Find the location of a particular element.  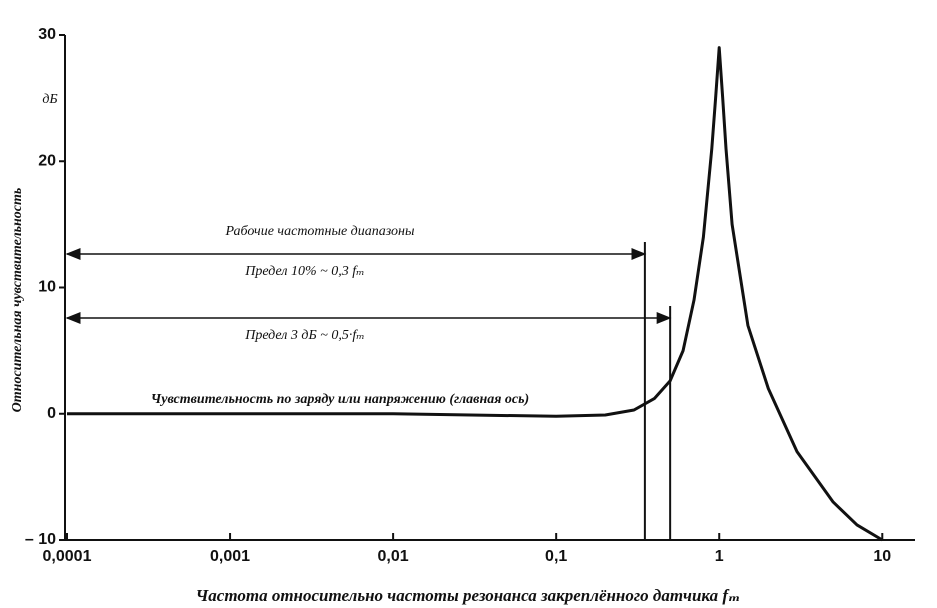

y-tick-label: 30 is located at coordinates (47, 34).